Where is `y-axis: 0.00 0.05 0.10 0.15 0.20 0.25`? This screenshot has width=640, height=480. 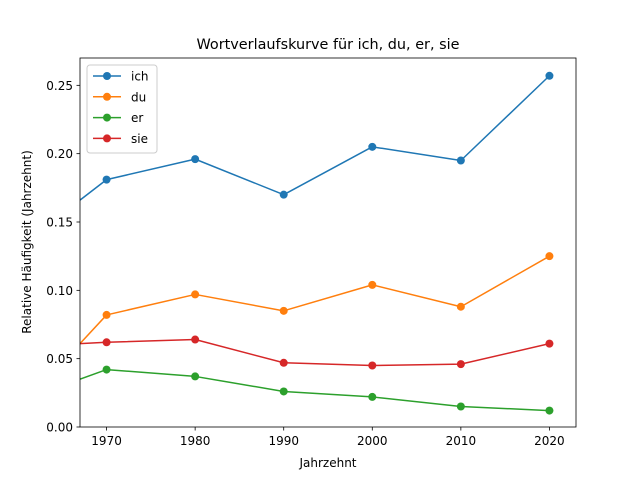
y-axis: 0.00 0.05 0.10 0.15 0.20 0.25 is located at coordinates (63, 257).